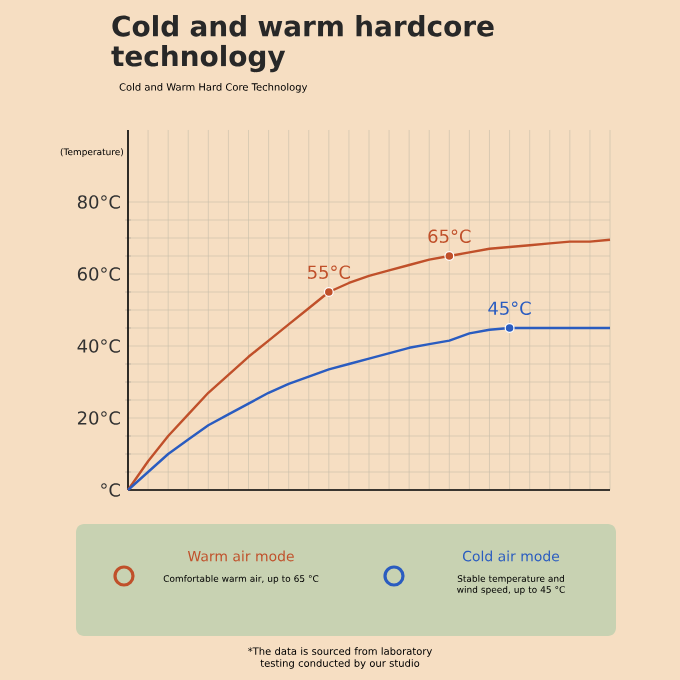 Image resolution: width=680 pixels, height=680 pixels. I want to click on data-label: 65°C, so click(449, 236).